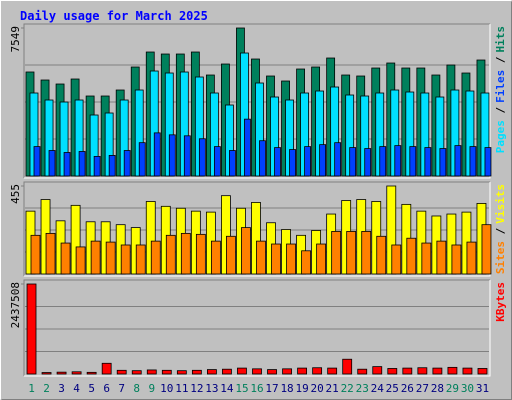  I want to click on x-tick-label: 14, so click(227, 388).